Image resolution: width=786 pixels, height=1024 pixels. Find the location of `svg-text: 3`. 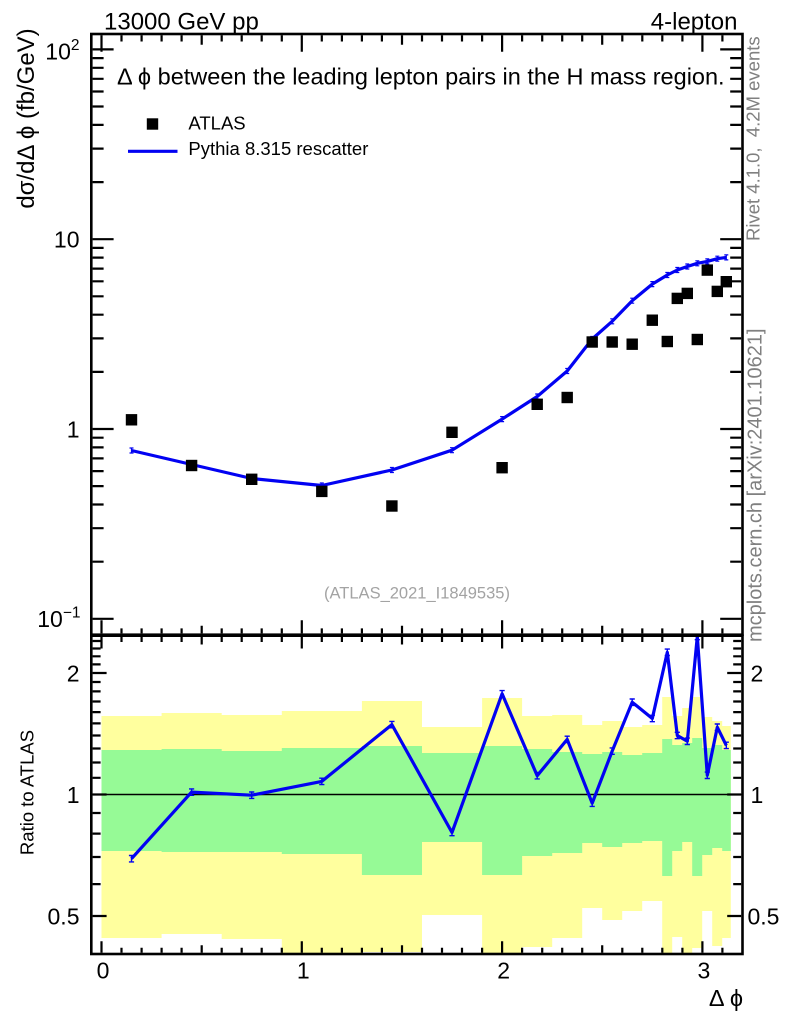

svg-text: 3 is located at coordinates (704, 971).